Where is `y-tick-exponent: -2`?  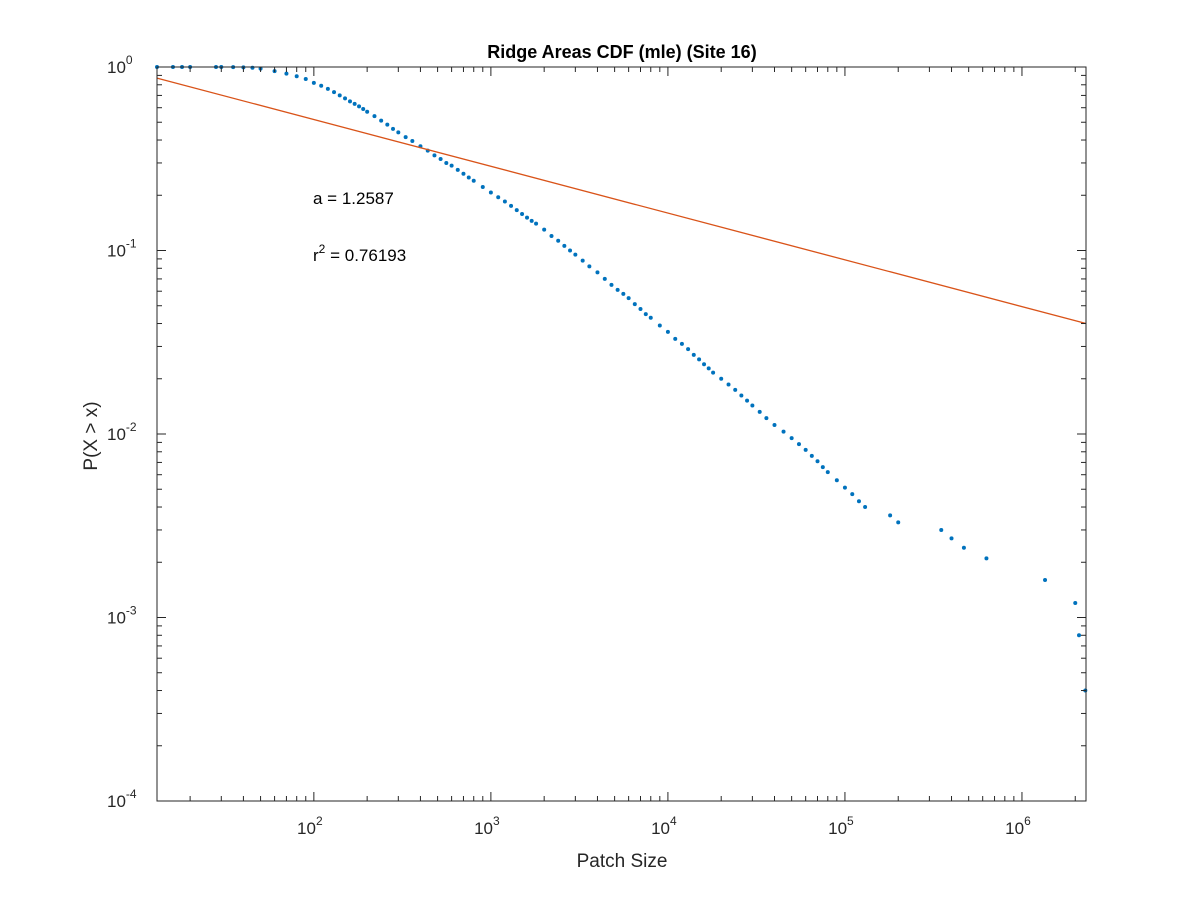 y-tick-exponent: -2 is located at coordinates (131, 427).